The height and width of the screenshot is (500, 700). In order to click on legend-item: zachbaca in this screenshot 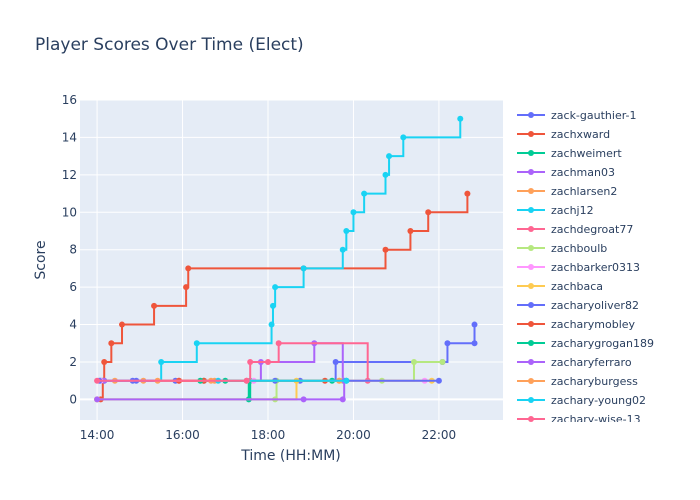, I will do `click(560, 286)`.